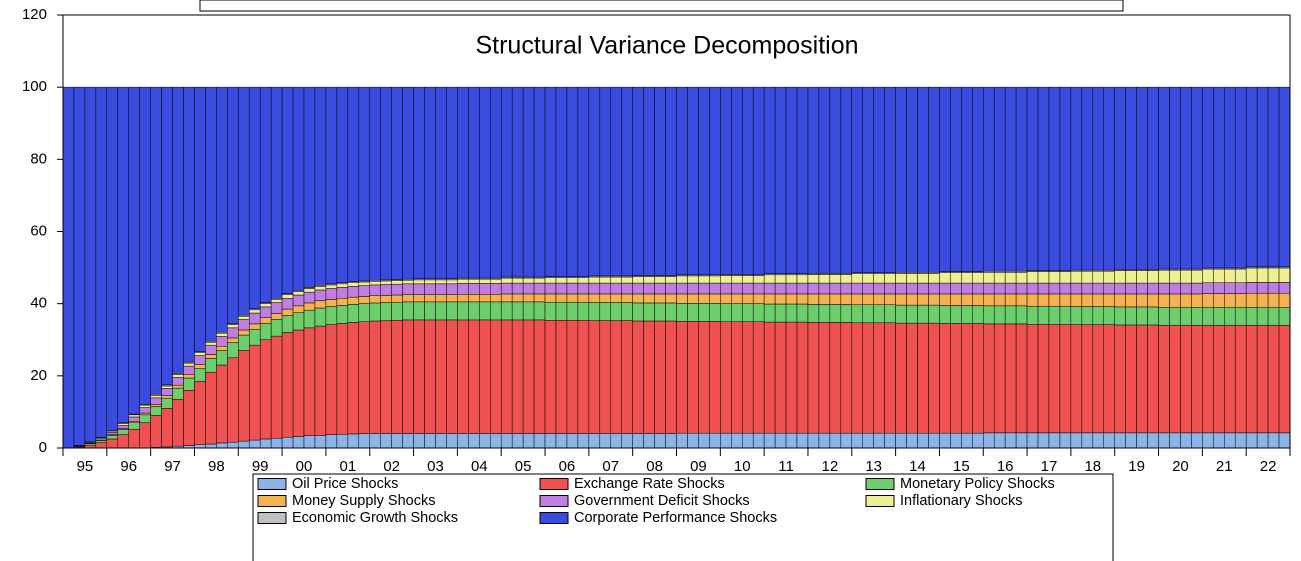  I want to click on x-tick-label: 01, so click(347, 466).